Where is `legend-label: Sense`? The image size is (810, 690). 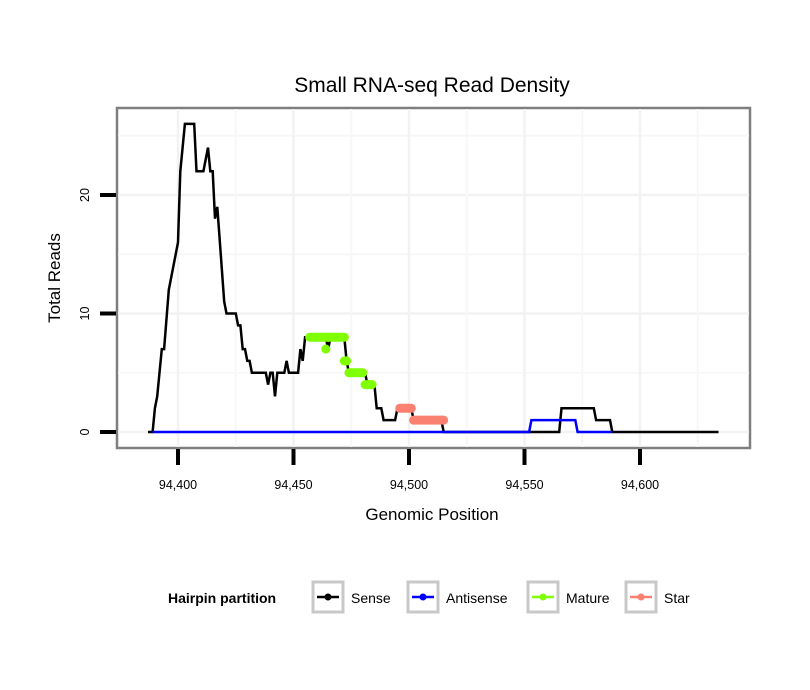 legend-label: Sense is located at coordinates (371, 598).